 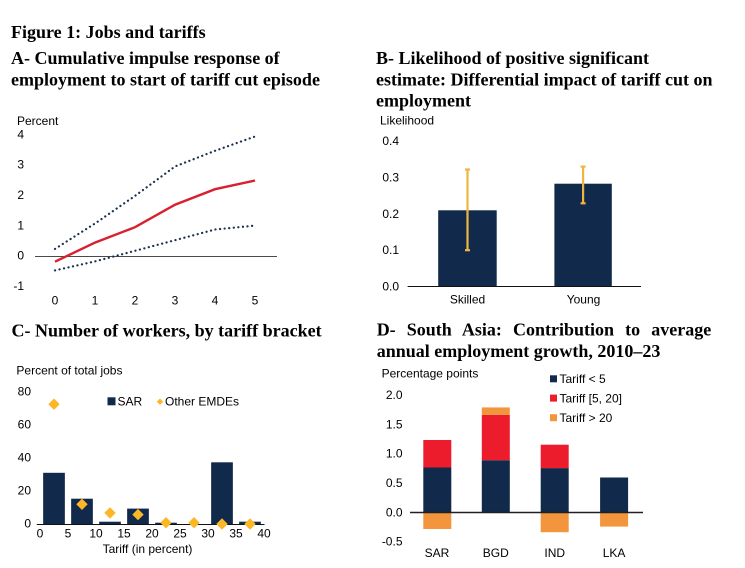 What do you see at coordinates (69, 371) in the screenshot?
I see `svg-text: Percent of total jobs` at bounding box center [69, 371].